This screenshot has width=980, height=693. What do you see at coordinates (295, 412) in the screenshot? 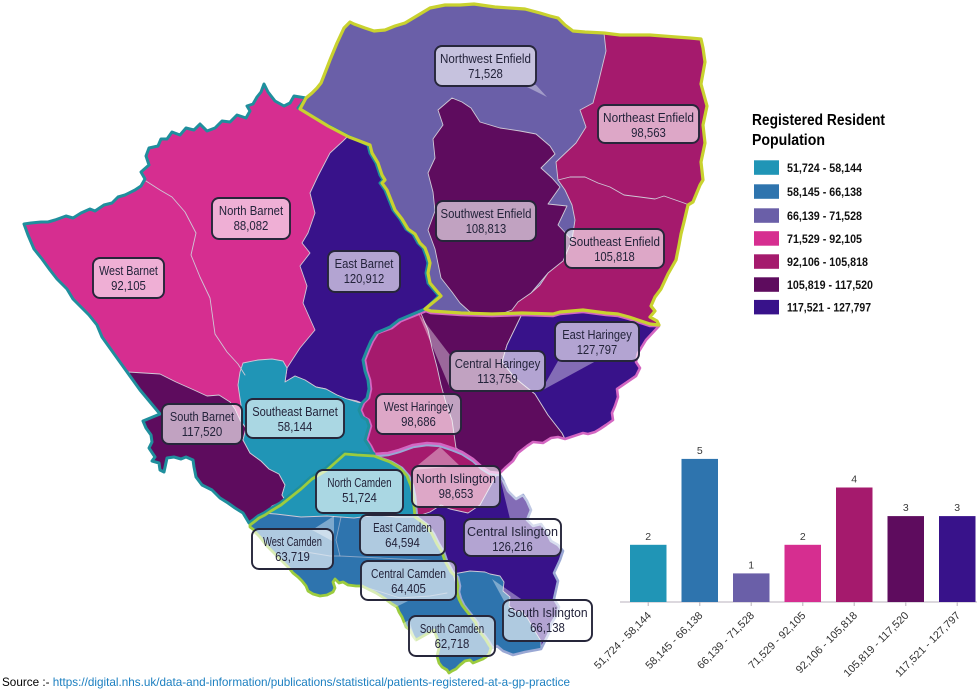
I see `svg-text: Southeast Barnet` at bounding box center [295, 412].